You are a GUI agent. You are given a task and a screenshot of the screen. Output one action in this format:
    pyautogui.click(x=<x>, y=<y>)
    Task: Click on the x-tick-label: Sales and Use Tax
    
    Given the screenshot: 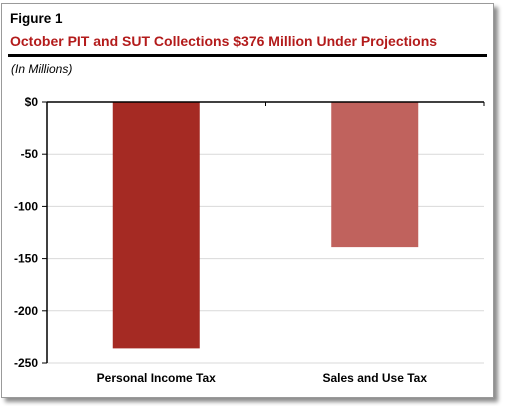 What is the action you would take?
    pyautogui.click(x=375, y=378)
    